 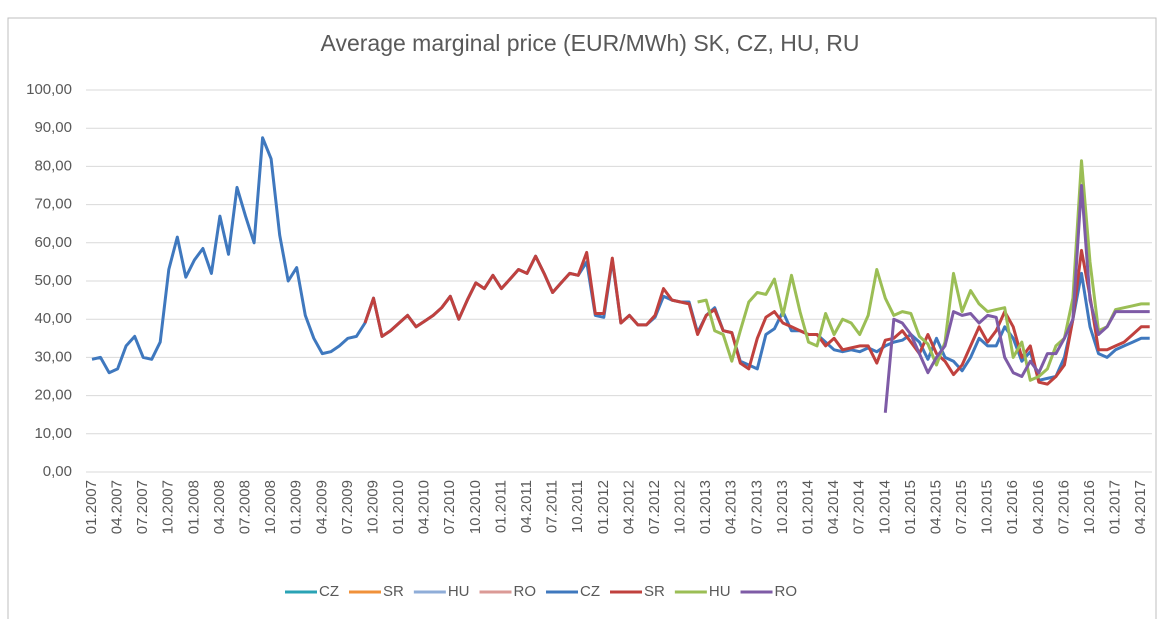 What do you see at coordinates (833, 507) in the screenshot?
I see `x-tick-label: 04.2014` at bounding box center [833, 507].